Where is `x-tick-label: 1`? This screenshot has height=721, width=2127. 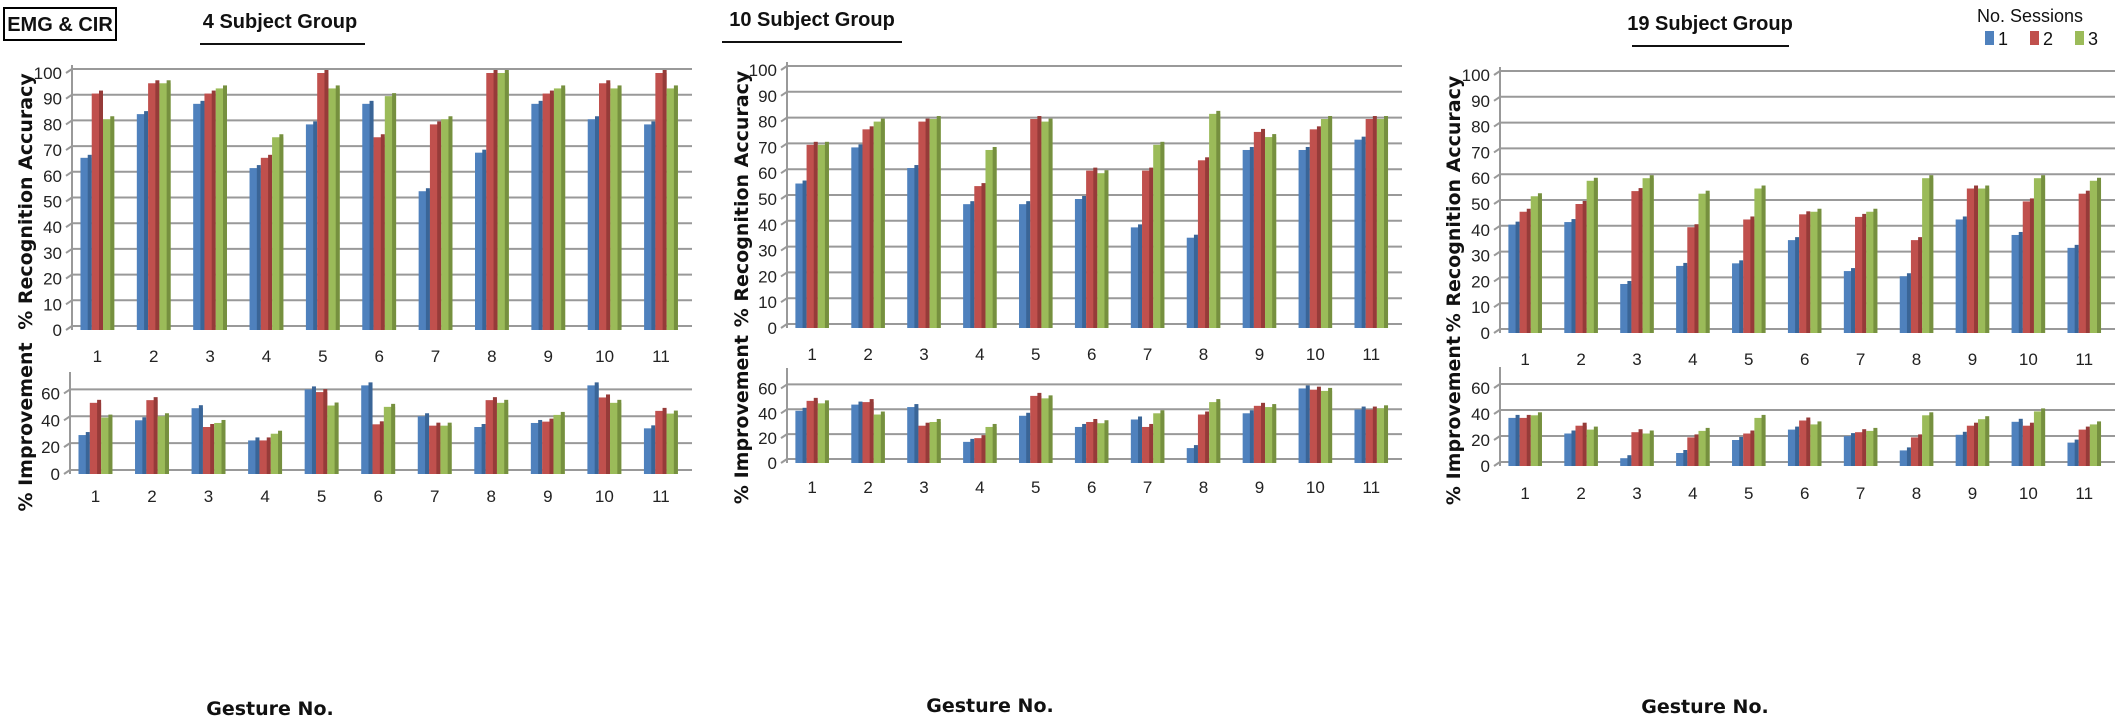 x-tick-label: 1 is located at coordinates (811, 487).